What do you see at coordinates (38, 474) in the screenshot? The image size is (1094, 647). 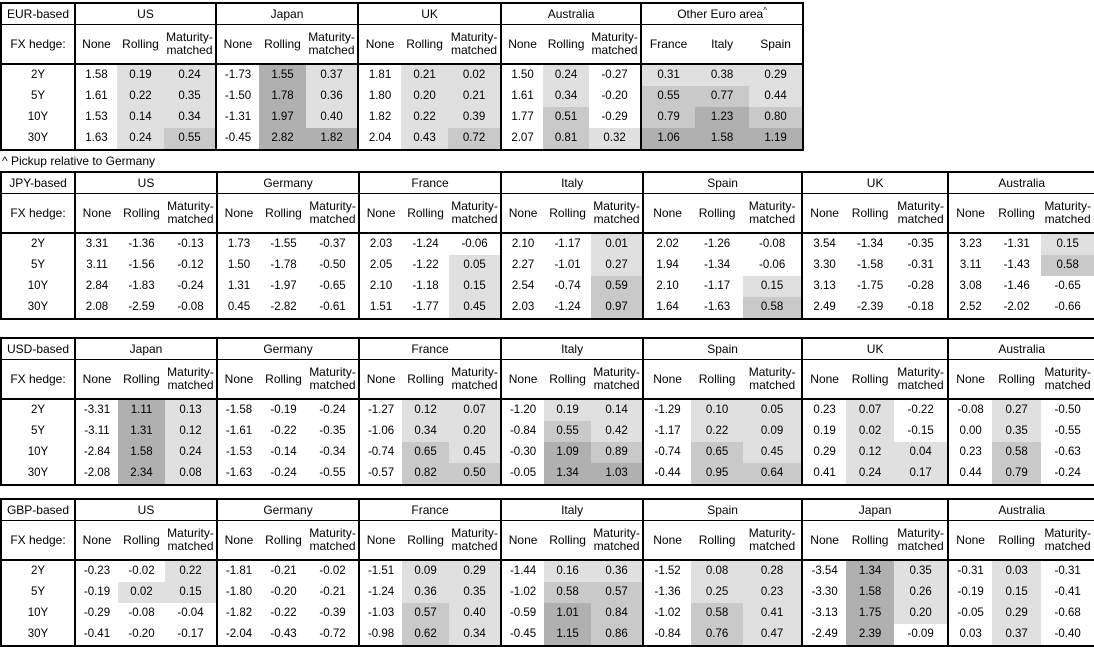 I see `tenor-label: 30Y` at bounding box center [38, 474].